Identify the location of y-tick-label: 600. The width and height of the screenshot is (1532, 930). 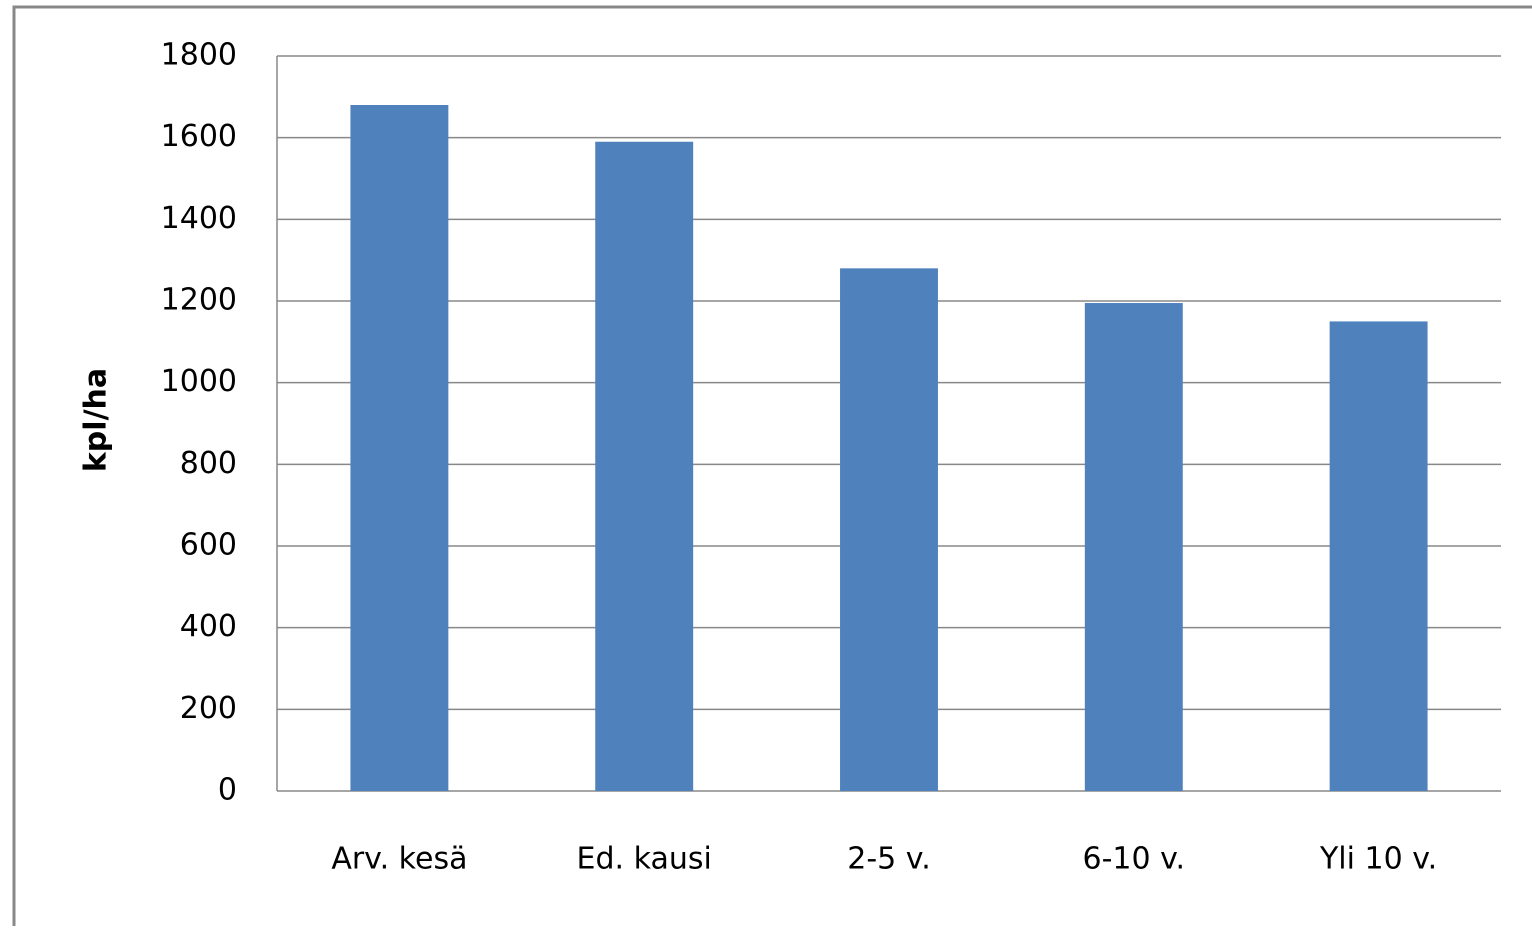
(208, 545).